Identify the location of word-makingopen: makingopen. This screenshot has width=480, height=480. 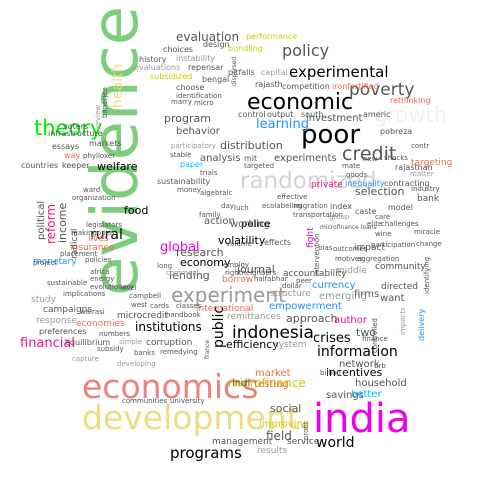
(93, 233).